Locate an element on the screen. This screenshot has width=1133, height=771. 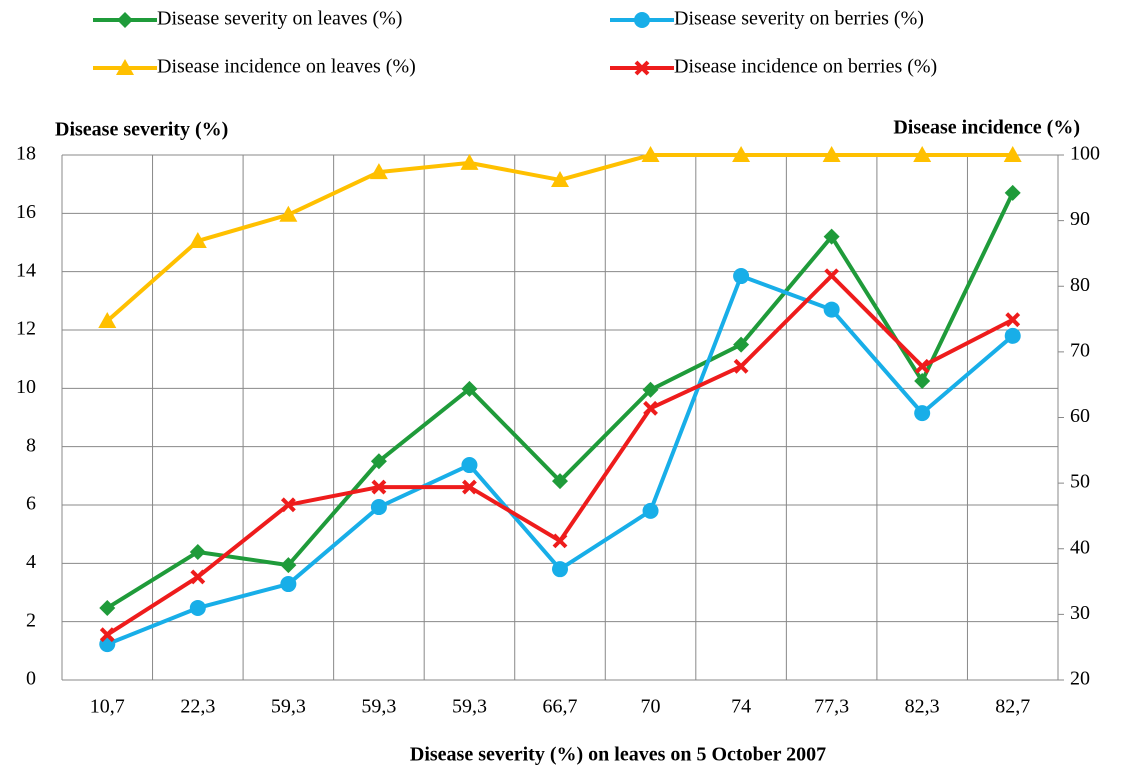
y-tick-label: 2 is located at coordinates (31, 620).